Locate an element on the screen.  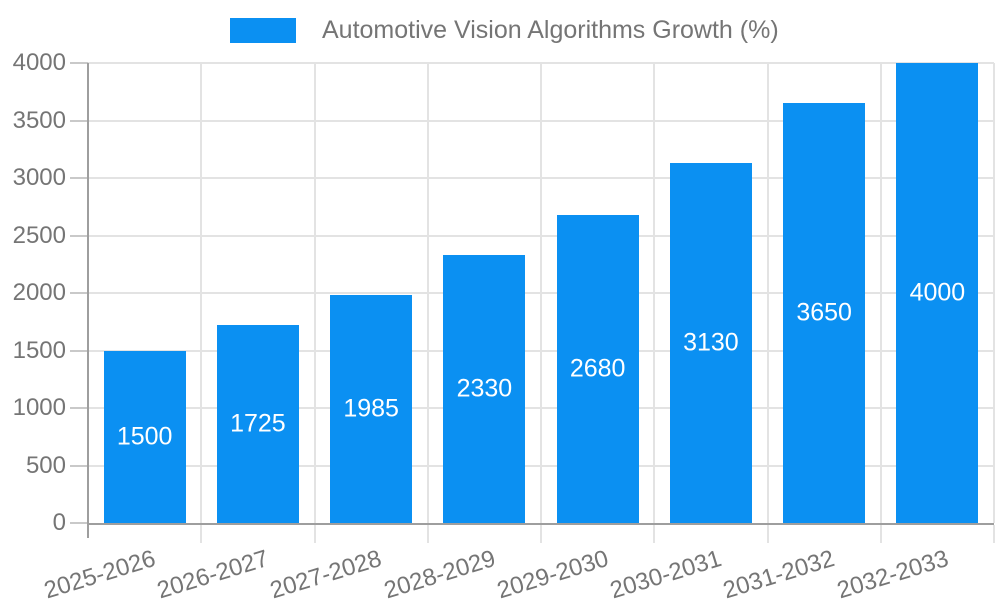
y-axis-label: 1000 is located at coordinates (39, 407).